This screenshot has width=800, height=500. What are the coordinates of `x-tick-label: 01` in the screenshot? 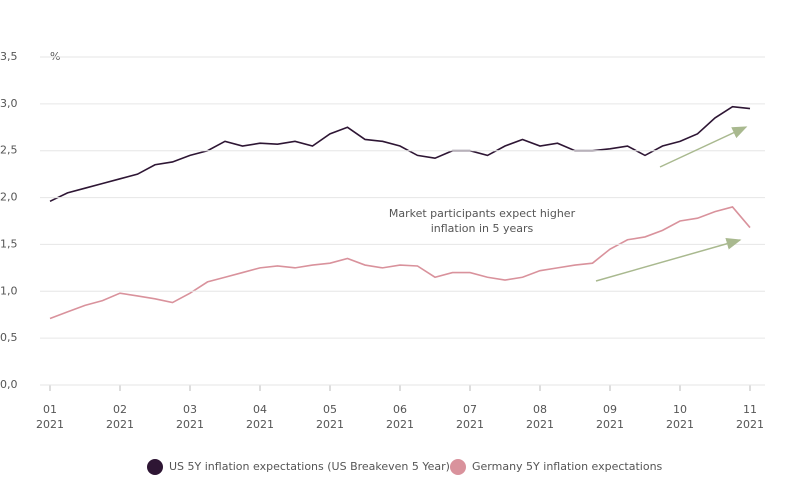 It's located at (50, 409).